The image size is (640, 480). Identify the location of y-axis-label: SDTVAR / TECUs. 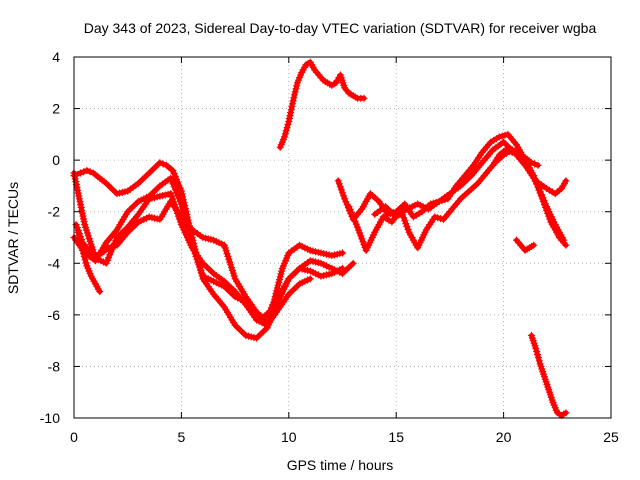
(13, 238).